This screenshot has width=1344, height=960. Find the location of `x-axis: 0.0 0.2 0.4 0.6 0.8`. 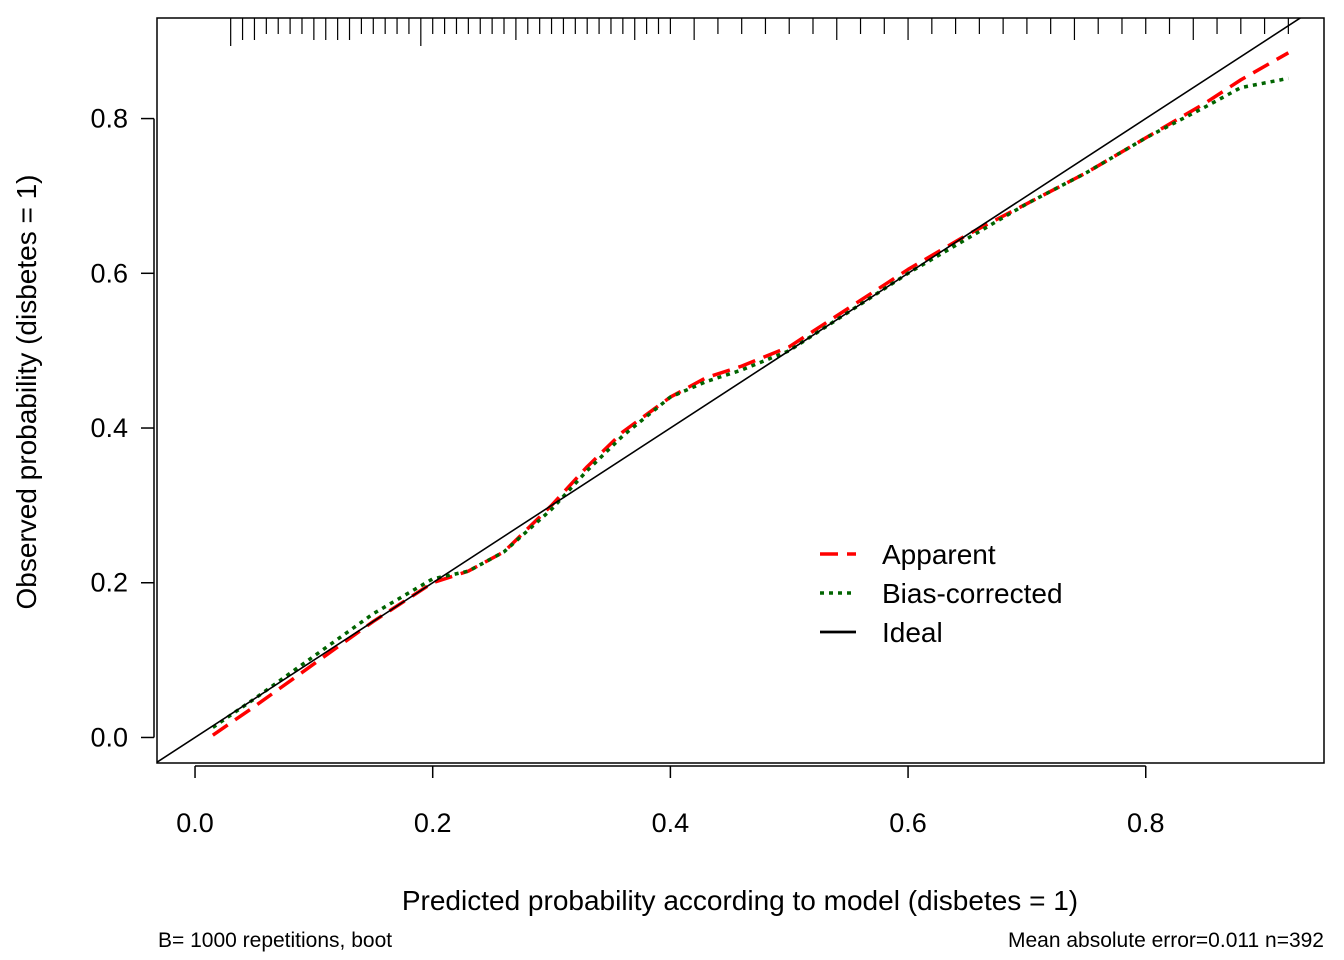

x-axis: 0.0 0.2 0.4 0.6 0.8 is located at coordinates (670, 801).